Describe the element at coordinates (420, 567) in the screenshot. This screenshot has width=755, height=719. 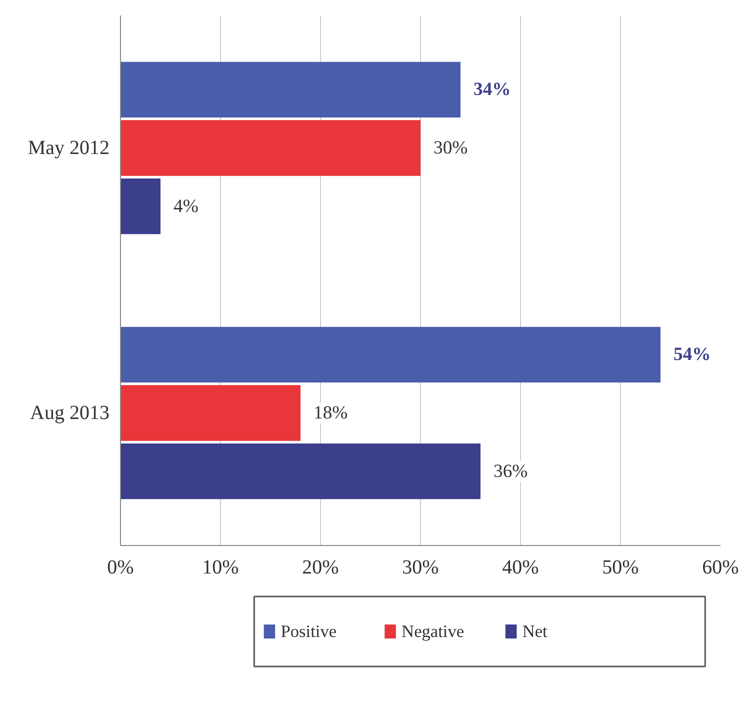
I see `x-tick-label: 30%` at that location.